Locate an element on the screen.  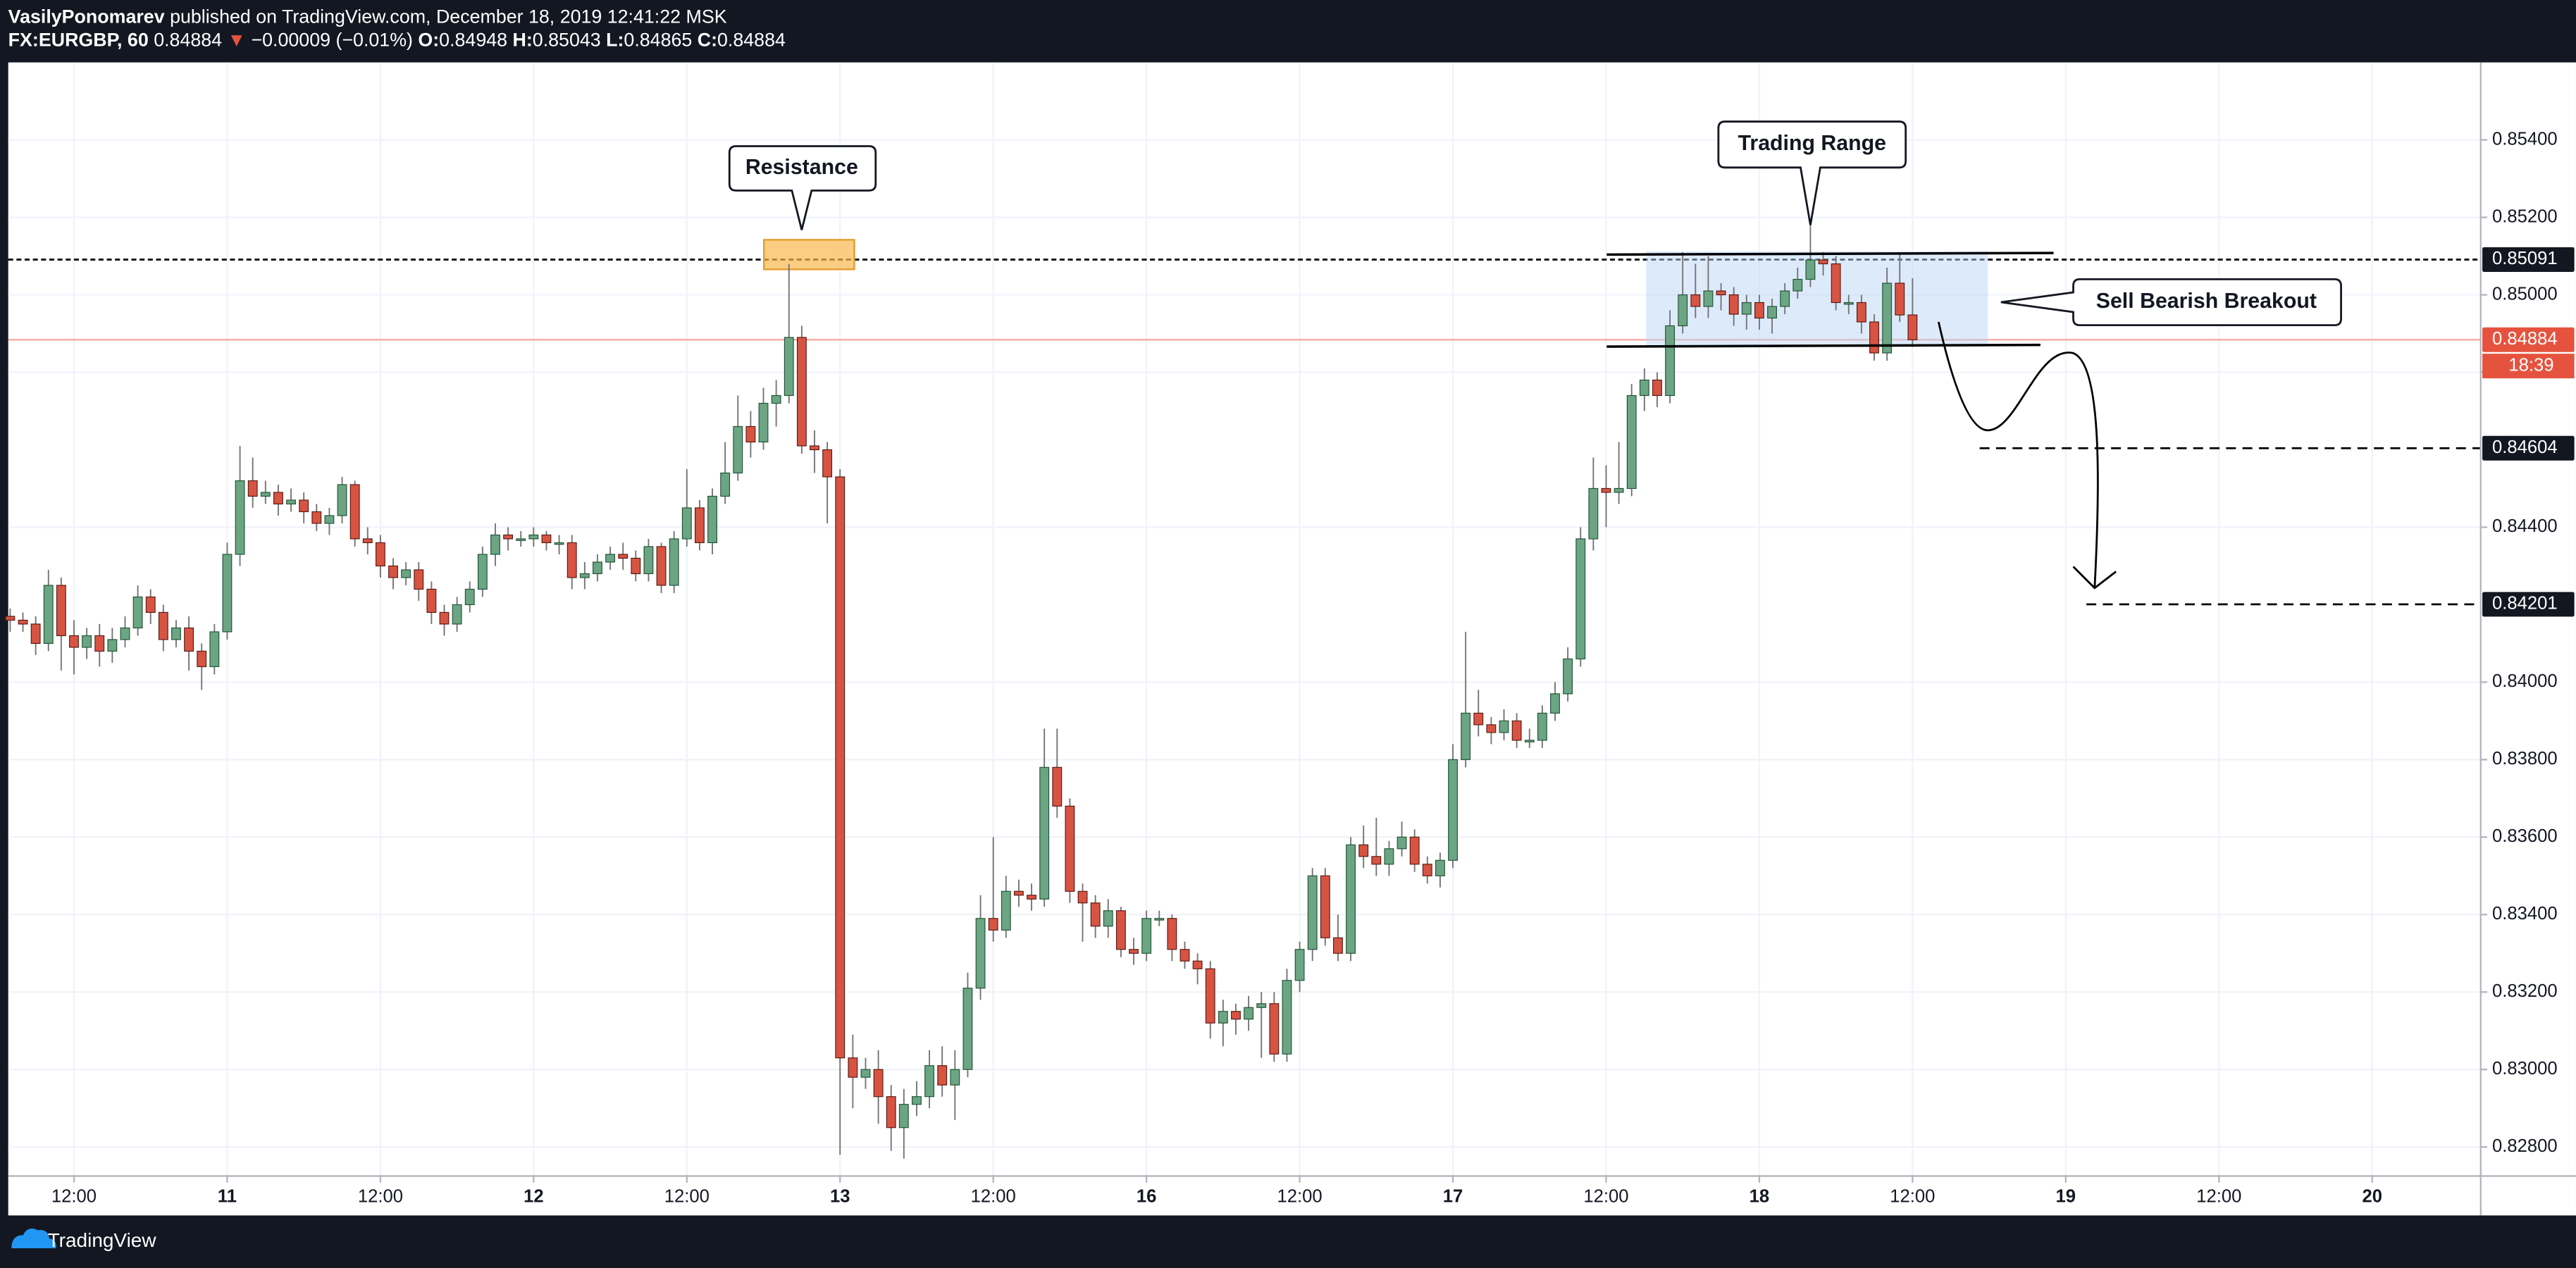
ohlc-value: 0.84948 is located at coordinates (473, 39).